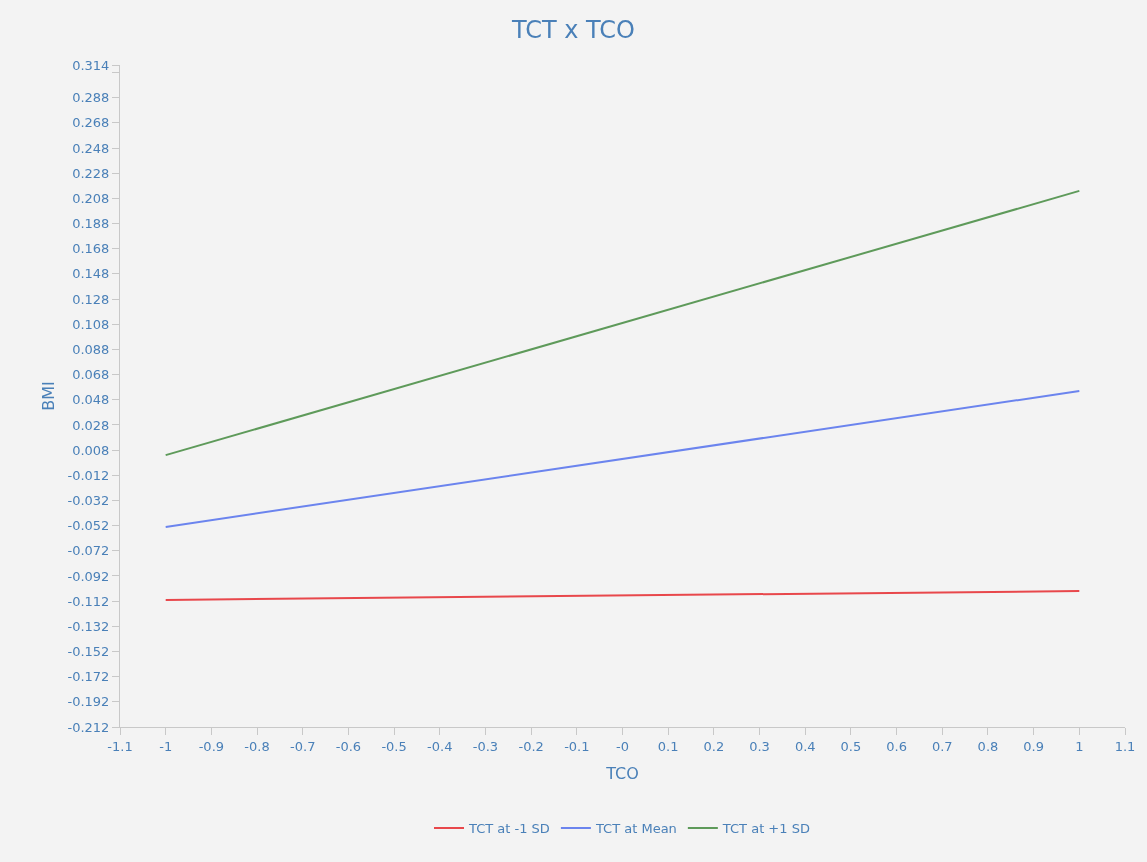  I want to click on y-tick-label: -0.212, so click(88, 727).